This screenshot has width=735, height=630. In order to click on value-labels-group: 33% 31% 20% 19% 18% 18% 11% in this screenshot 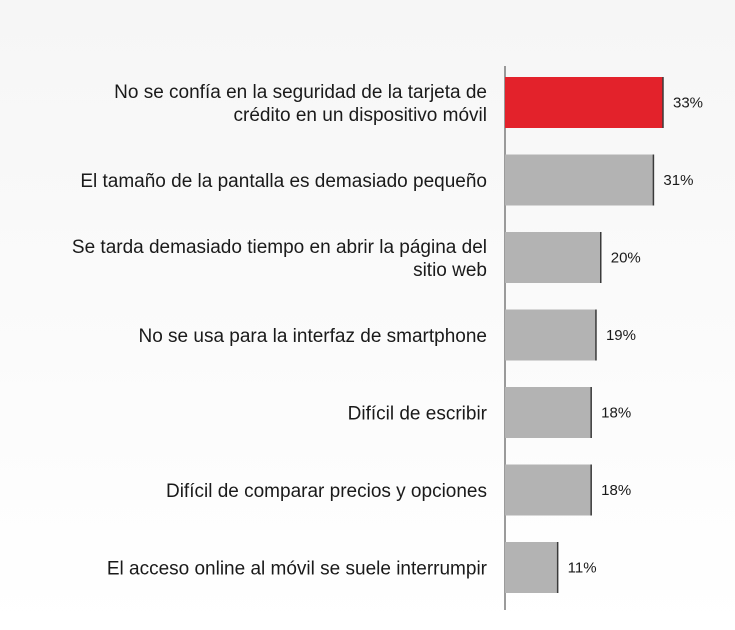, I will do `click(635, 336)`.